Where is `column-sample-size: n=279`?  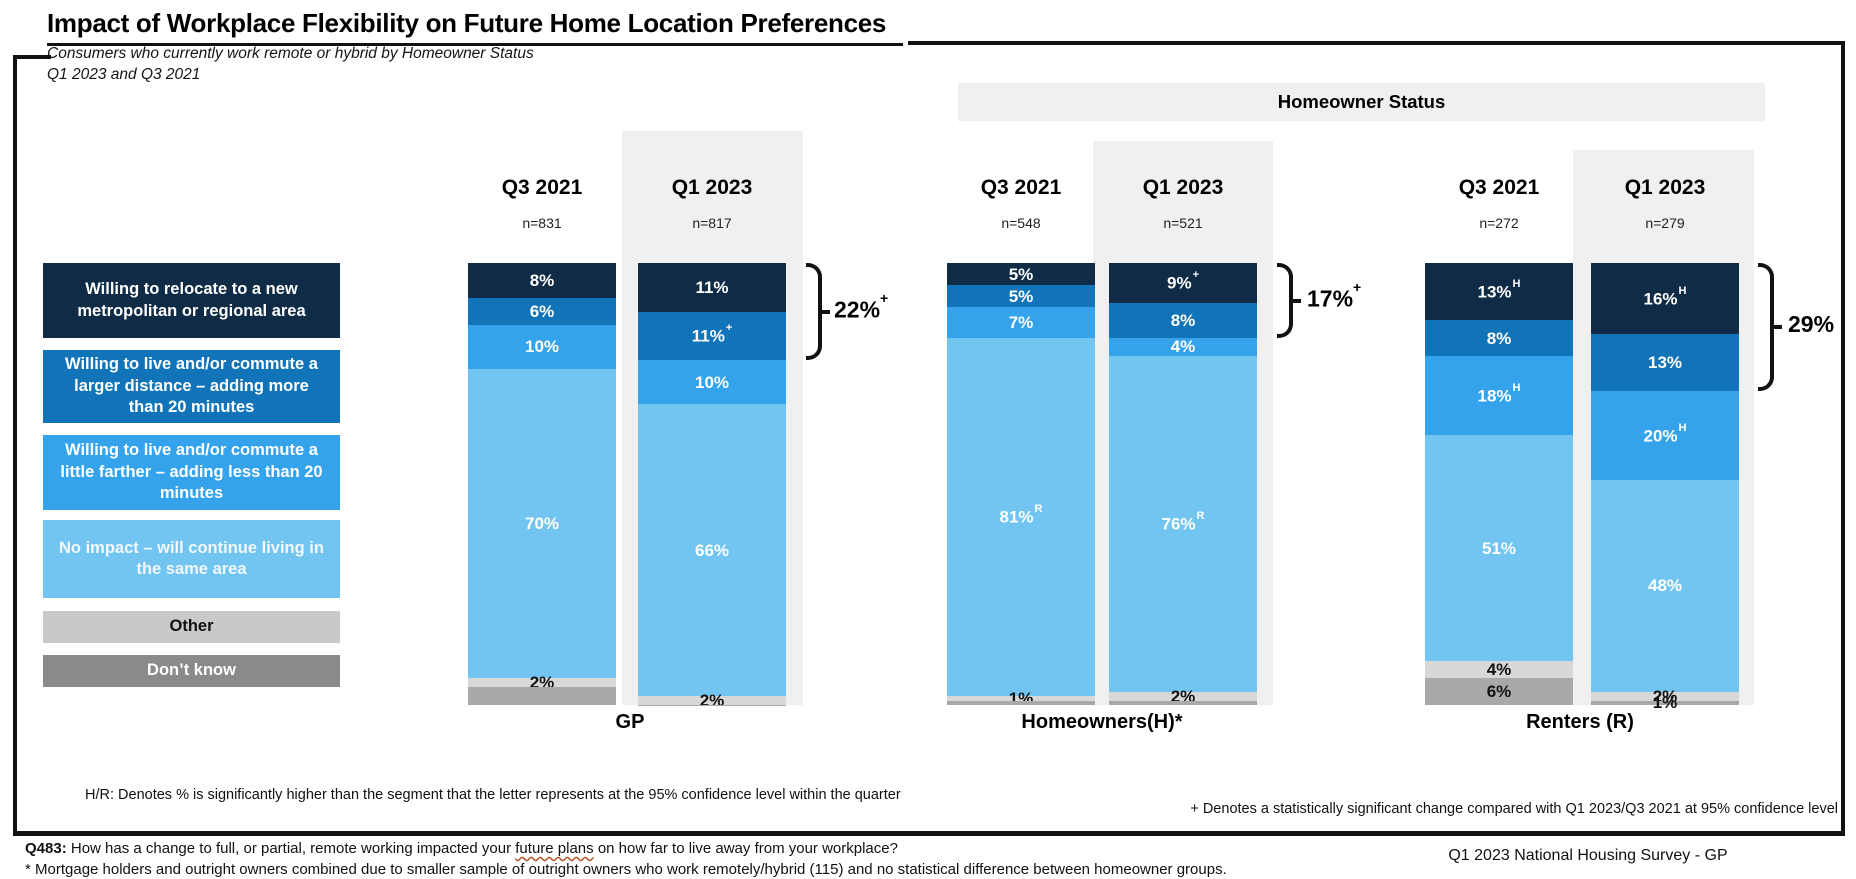 column-sample-size: n=279 is located at coordinates (1665, 223).